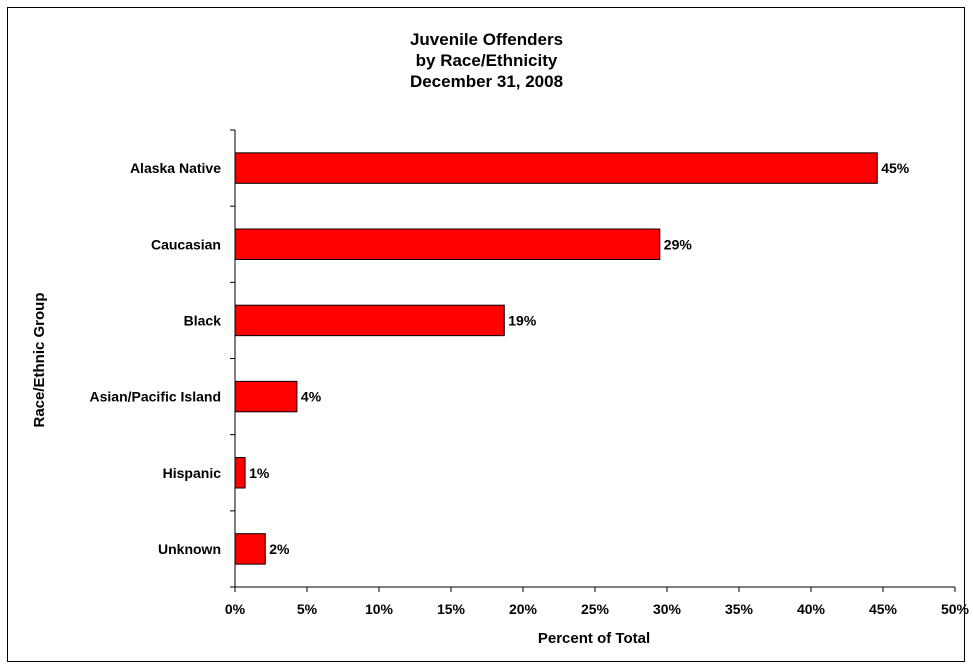 This screenshot has height=671, width=973. Describe the element at coordinates (156, 397) in the screenshot. I see `category-label-asian-pacific-island: Asian/Pacific Island` at that location.